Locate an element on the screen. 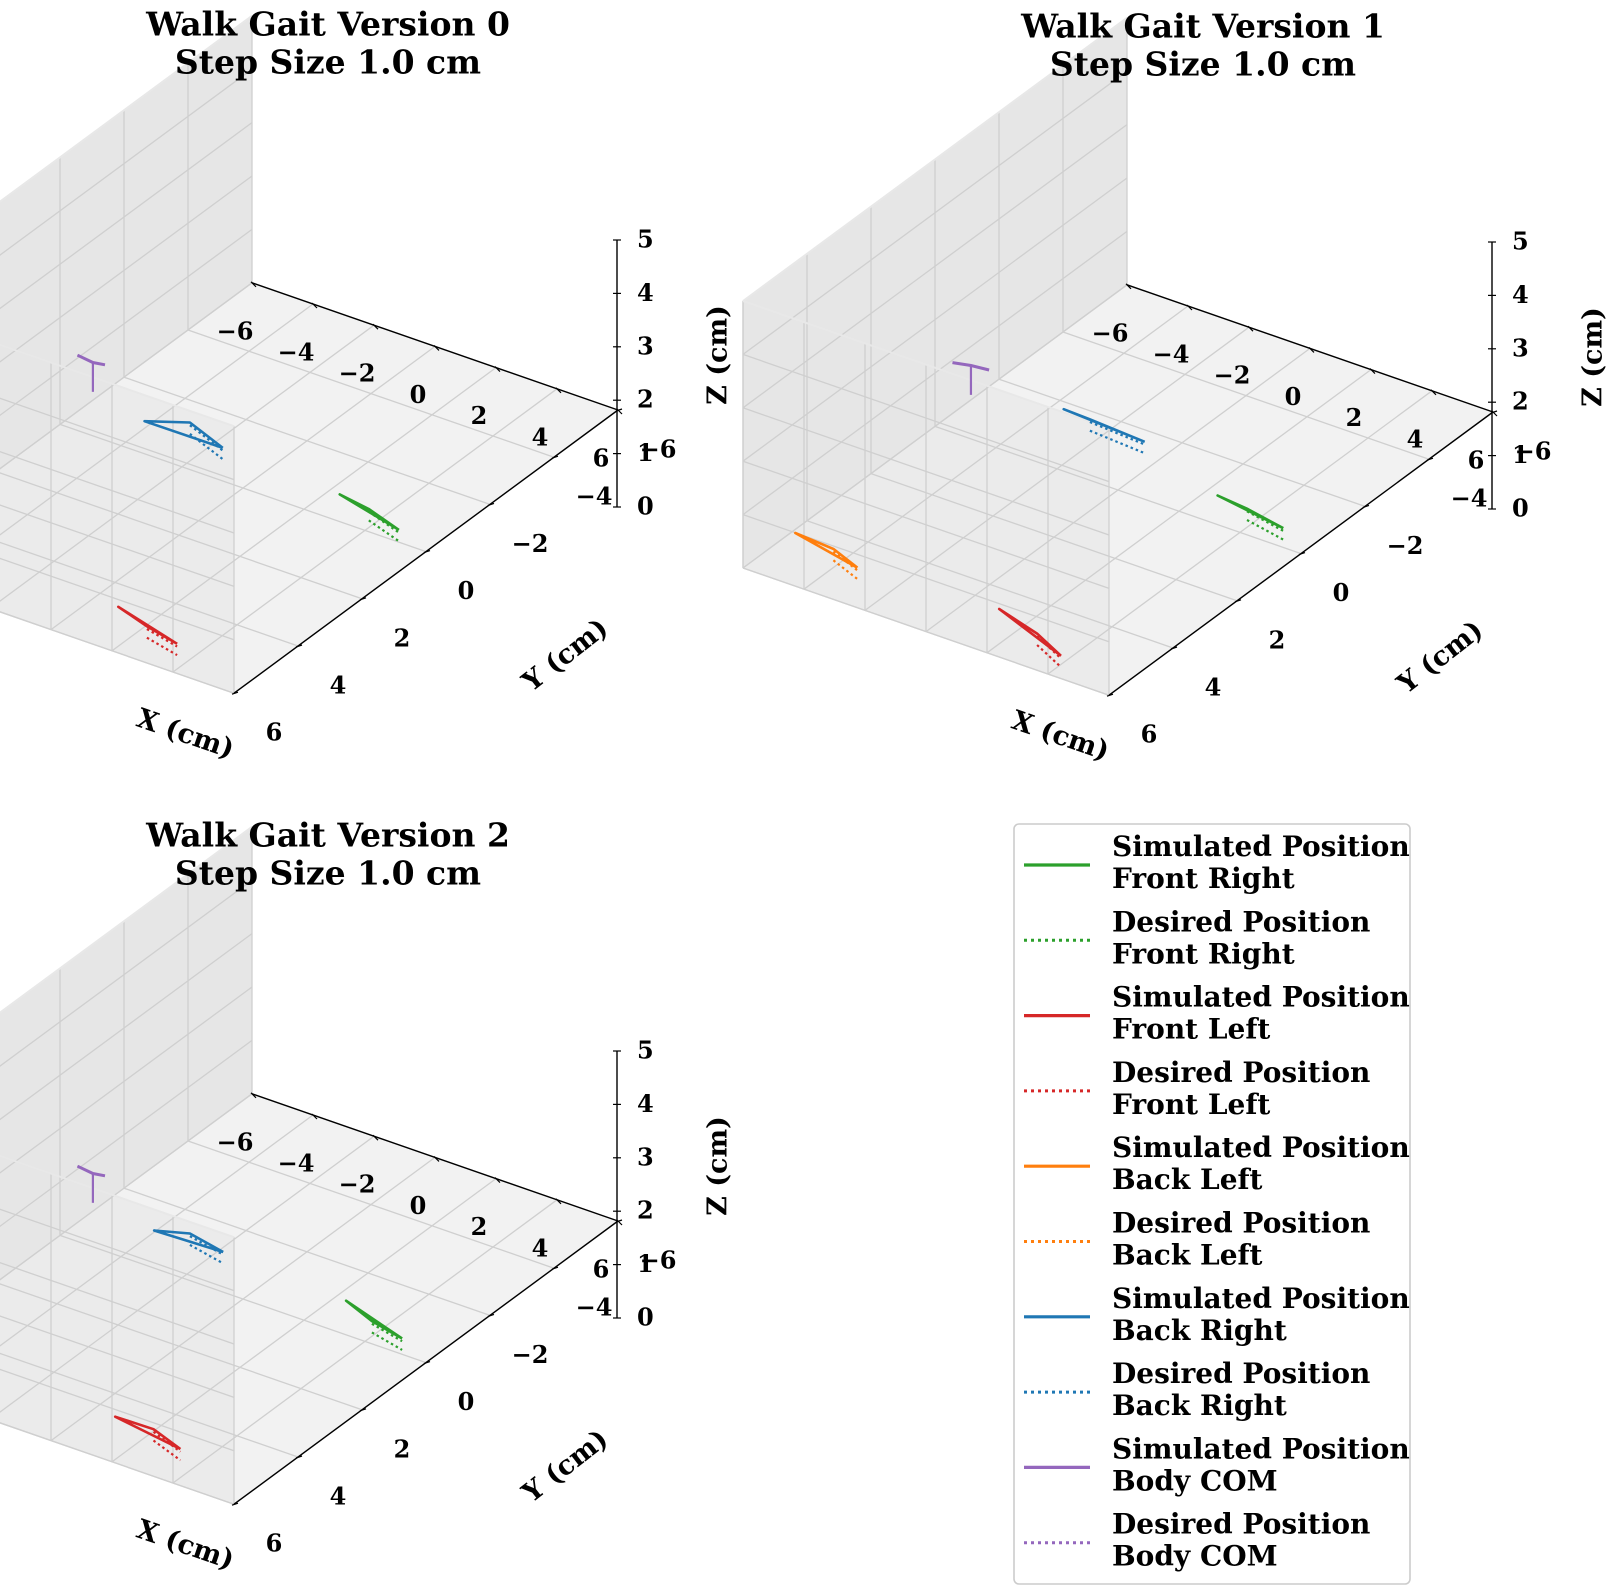 This screenshot has width=1614, height=1588. series-bl-simulated is located at coordinates (826, 550).